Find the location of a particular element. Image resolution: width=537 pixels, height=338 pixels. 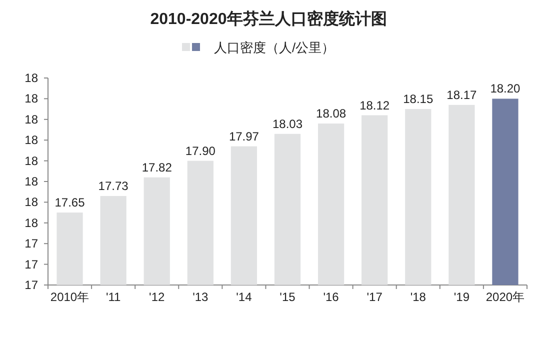

x-tick-label: '13 is located at coordinates (200, 297).